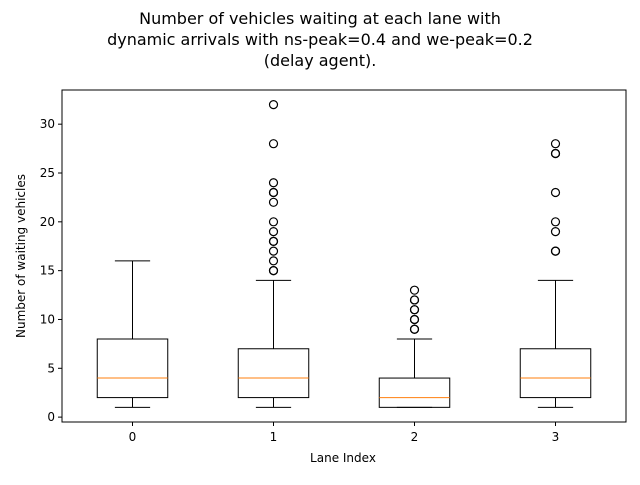  Describe the element at coordinates (51, 417) in the screenshot. I see `y-tick-label-0: 0` at that location.